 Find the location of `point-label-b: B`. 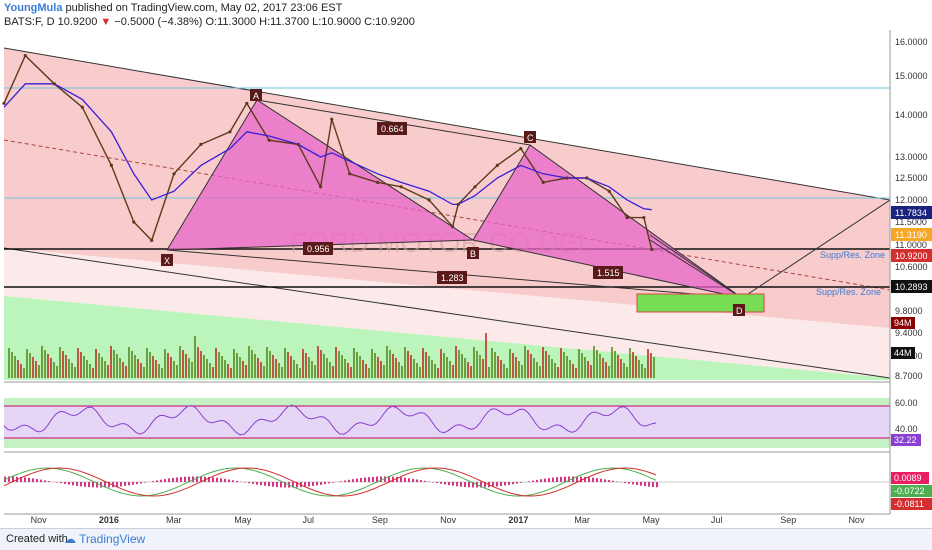

point-label-b: B is located at coordinates (473, 253).